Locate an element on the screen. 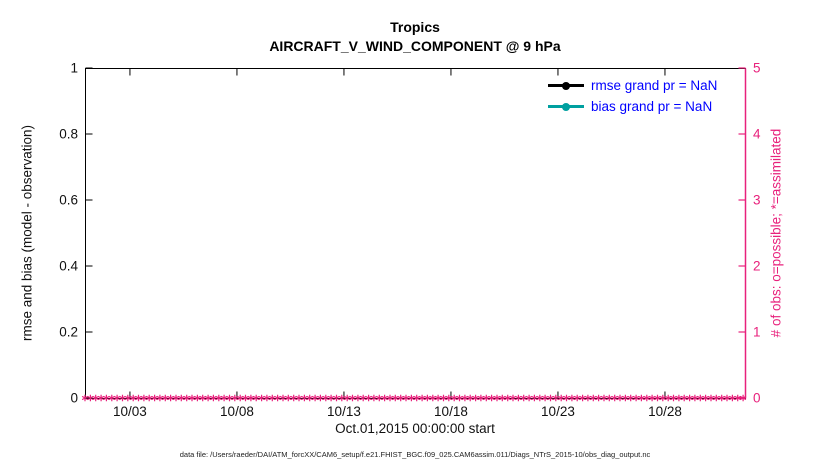 The width and height of the screenshot is (830, 470). chart-title: Tropics is located at coordinates (415, 27).